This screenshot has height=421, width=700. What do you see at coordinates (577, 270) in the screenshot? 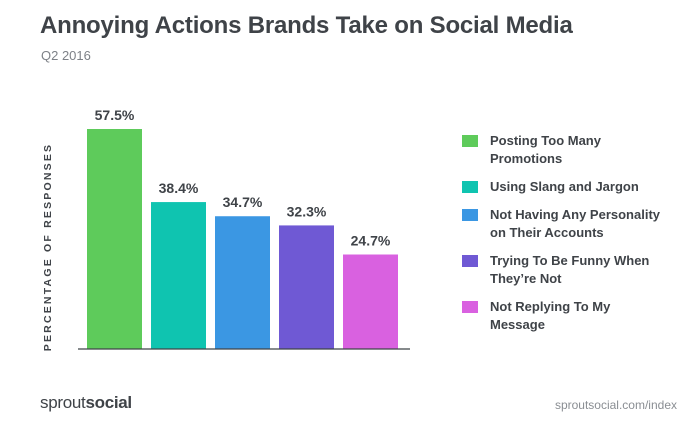
I see `legend-item-4: Trying To Be Funny When They’re Not` at bounding box center [577, 270].